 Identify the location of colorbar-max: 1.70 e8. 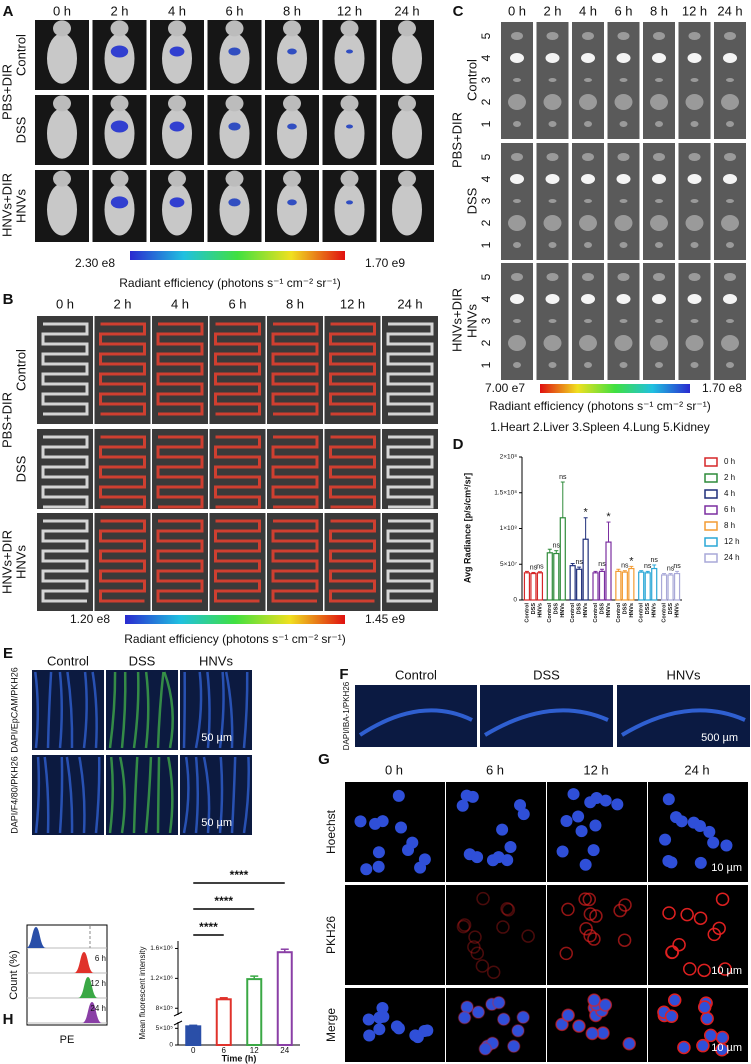
(722, 388).